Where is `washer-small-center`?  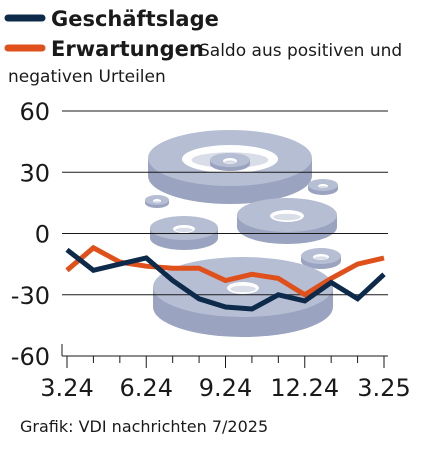 washer-small-center is located at coordinates (230, 162).